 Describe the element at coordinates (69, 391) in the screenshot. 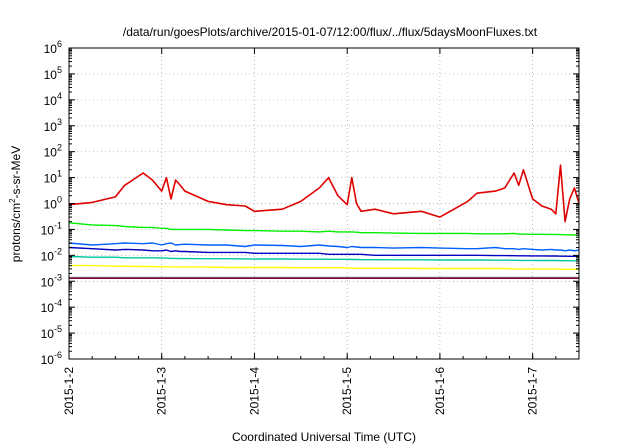

I see `x-tick-label: 2015-1-2` at that location.